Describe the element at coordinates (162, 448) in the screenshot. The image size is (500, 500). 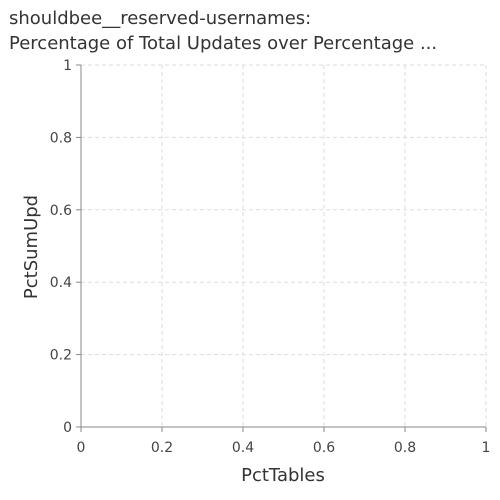
I see `x-tick-label: 0.2` at that location.